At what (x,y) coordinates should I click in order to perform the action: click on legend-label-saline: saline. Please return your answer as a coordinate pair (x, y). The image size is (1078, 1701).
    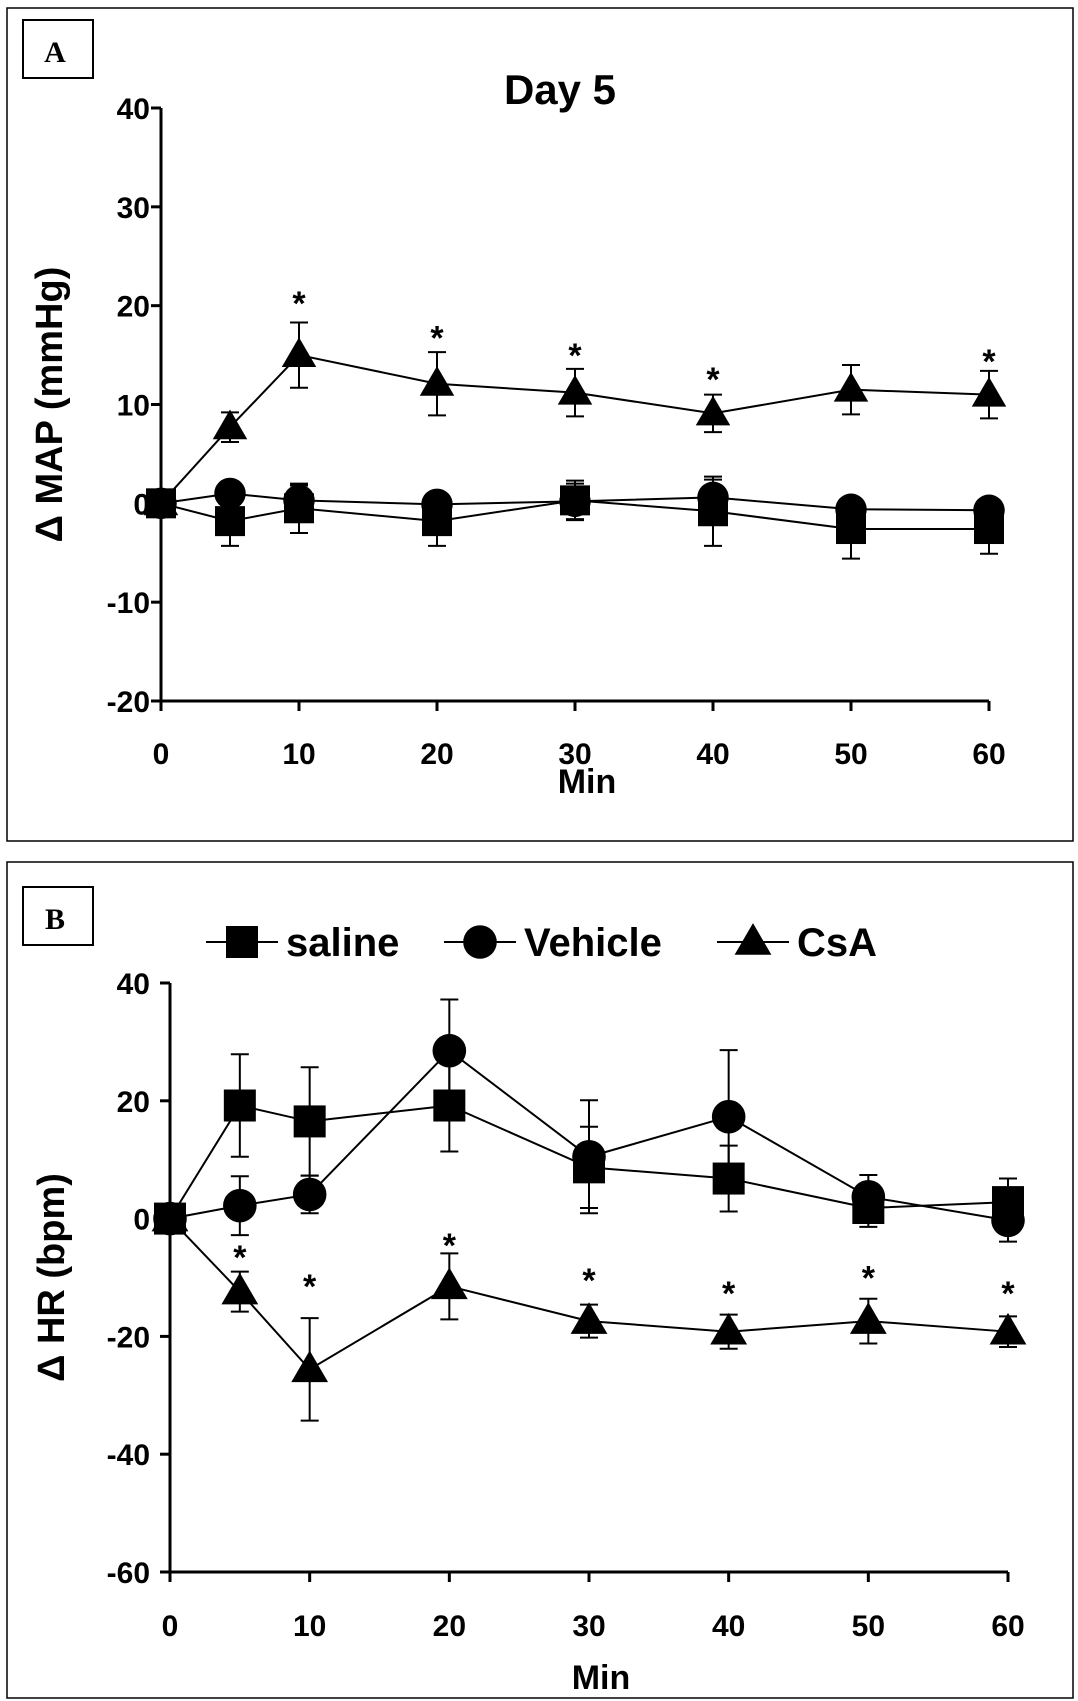
    Looking at the image, I should click on (342, 943).